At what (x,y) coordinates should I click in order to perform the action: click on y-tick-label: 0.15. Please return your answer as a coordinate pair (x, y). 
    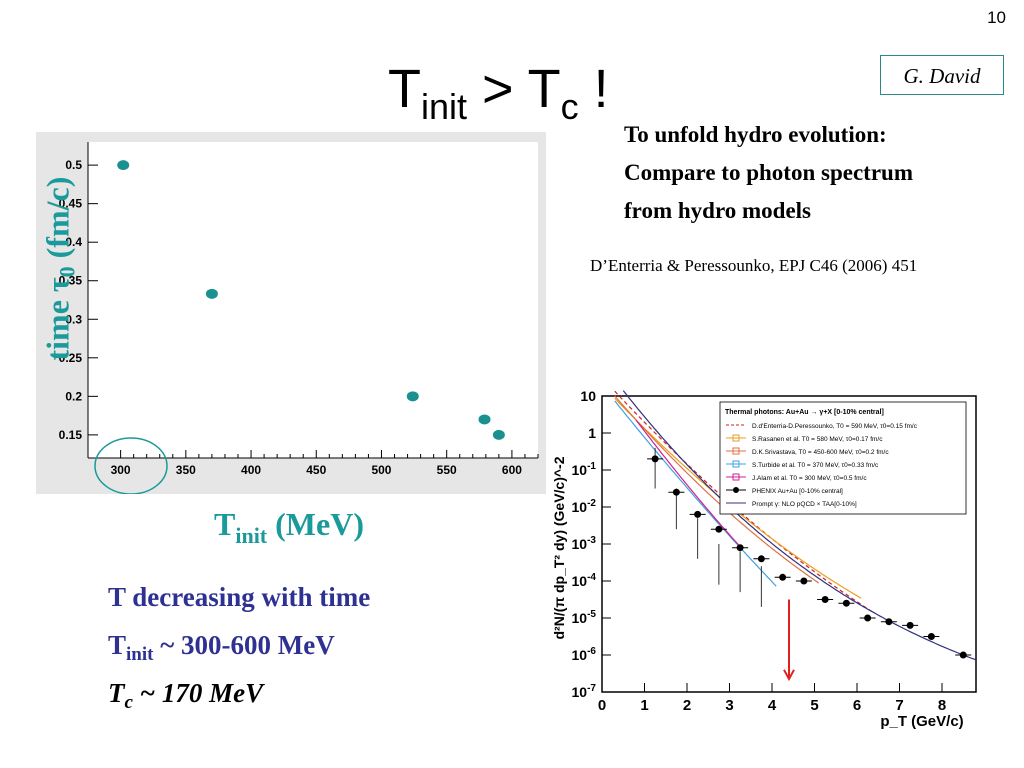
    Looking at the image, I should click on (71, 435).